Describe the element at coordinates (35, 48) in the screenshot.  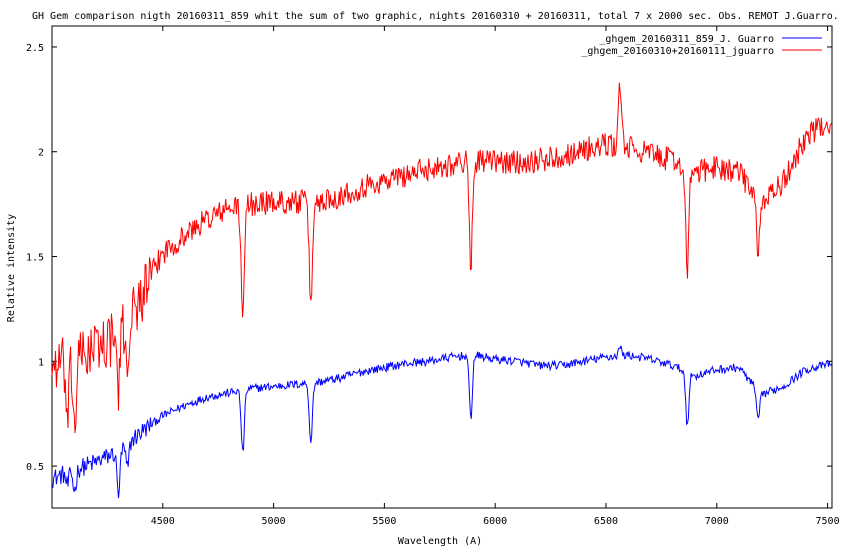
I see `y-tick-label: 2.5` at that location.